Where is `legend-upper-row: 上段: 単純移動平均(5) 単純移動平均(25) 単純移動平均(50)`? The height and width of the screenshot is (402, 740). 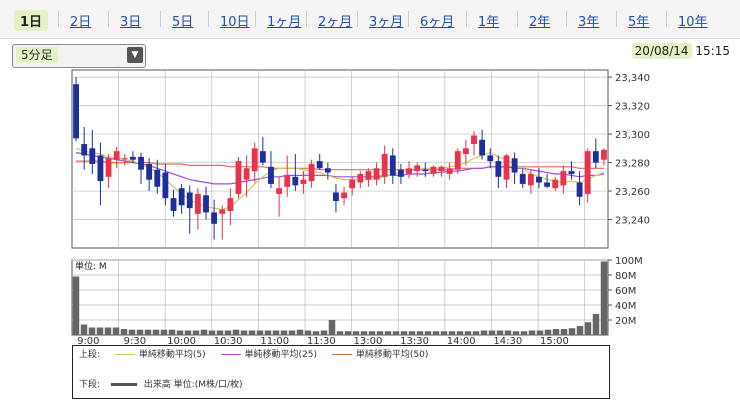 legend-upper-row: 上段: 単純移動平均(5) 単純移動平均(25) 単純移動平均(50) is located at coordinates (253, 355).